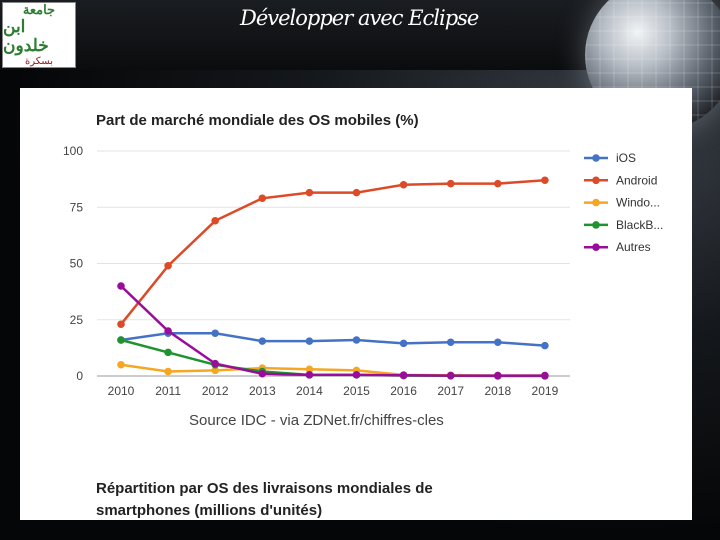 The height and width of the screenshot is (540, 720). What do you see at coordinates (450, 391) in the screenshot?
I see `x-tick-label: 2017` at bounding box center [450, 391].